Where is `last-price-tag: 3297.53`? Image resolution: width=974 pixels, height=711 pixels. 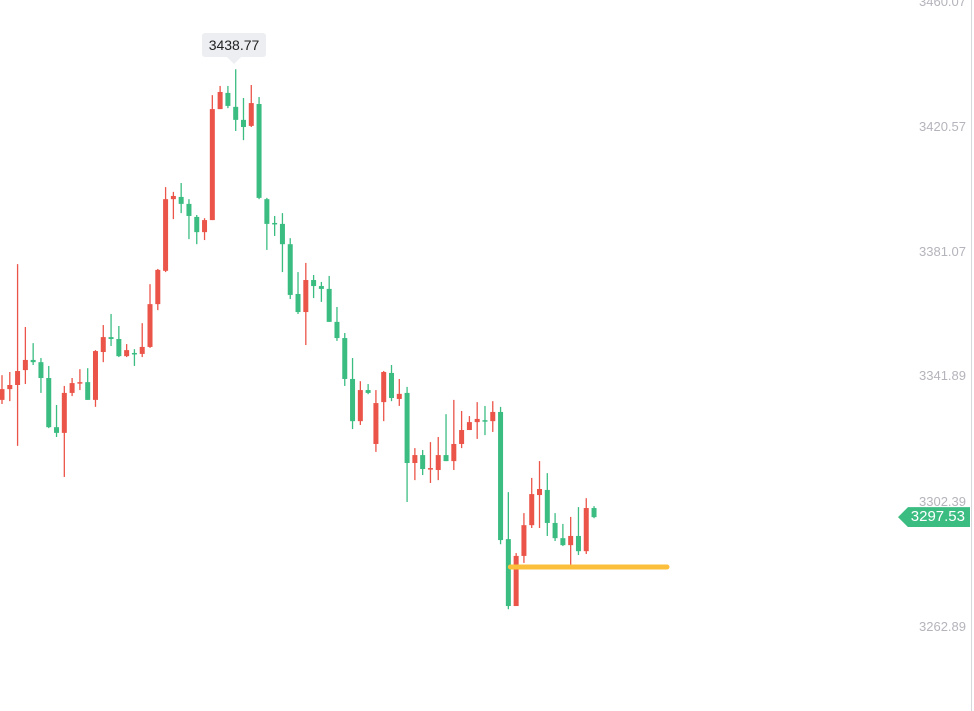 last-price-tag: 3297.53 is located at coordinates (934, 517).